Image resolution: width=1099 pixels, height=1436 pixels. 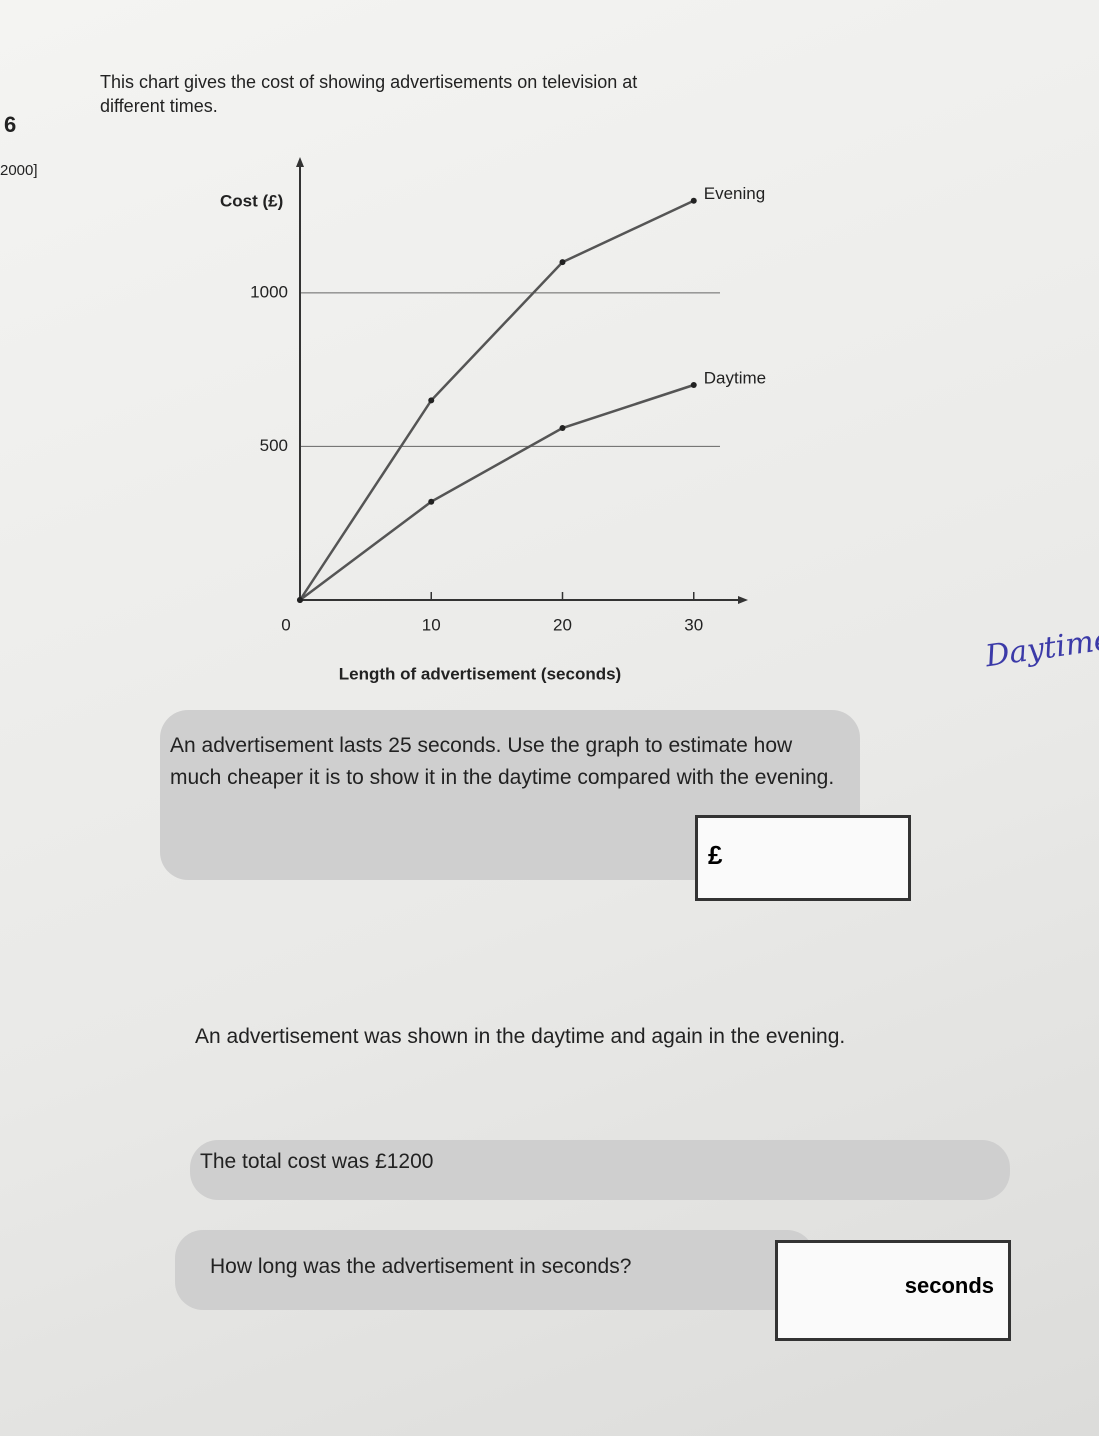 I want to click on y-axis-arrow, so click(x=300, y=162).